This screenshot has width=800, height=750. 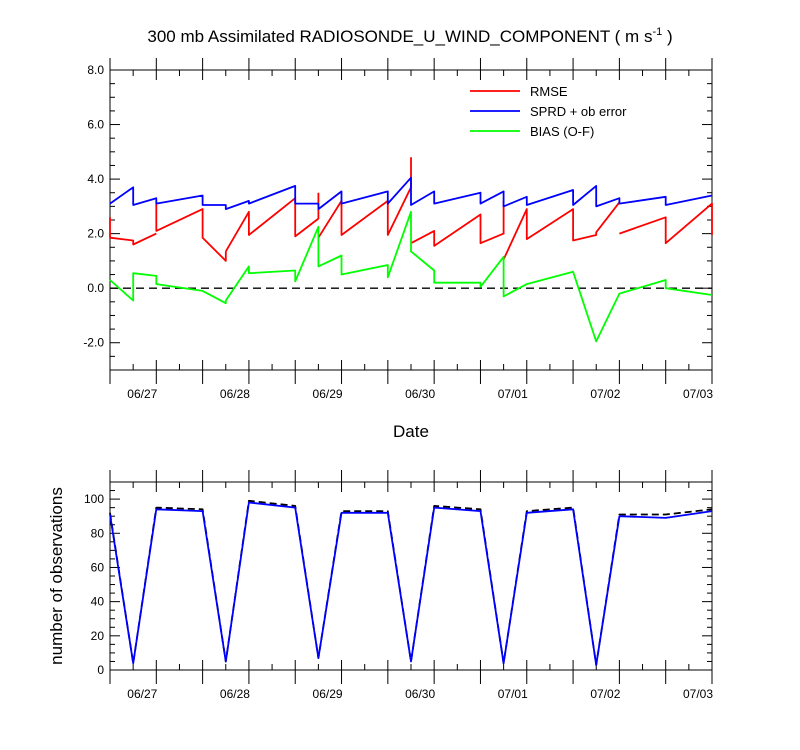 What do you see at coordinates (93, 343) in the screenshot?
I see `top-ytick-label: -2.0` at bounding box center [93, 343].